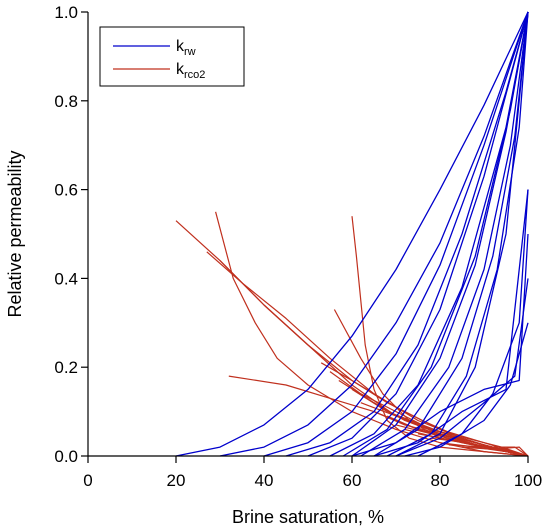 Image resolution: width=550 pixels, height=530 pixels. What do you see at coordinates (352, 480) in the screenshot?
I see `x-tick-label: 60` at bounding box center [352, 480].